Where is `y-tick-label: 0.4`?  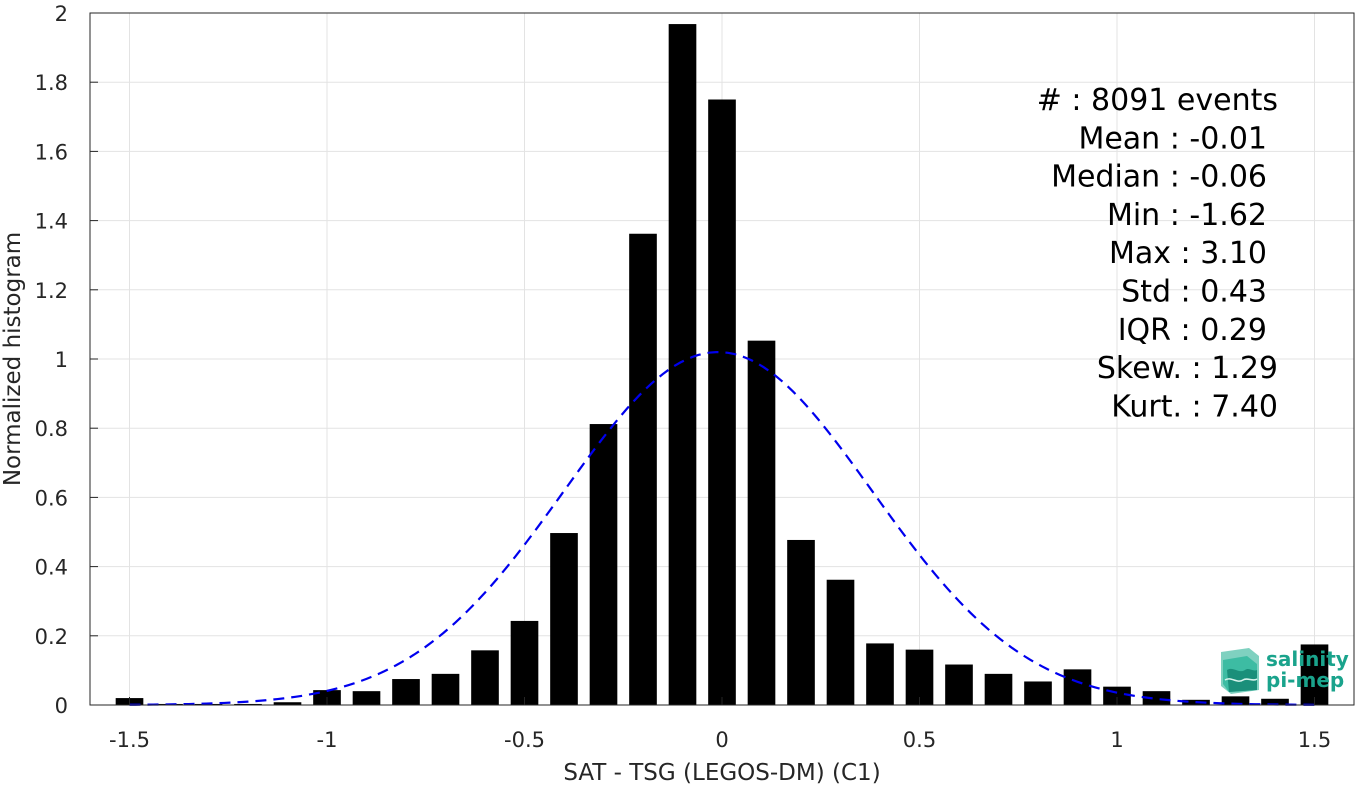
y-tick-label: 0.4 is located at coordinates (51, 568).